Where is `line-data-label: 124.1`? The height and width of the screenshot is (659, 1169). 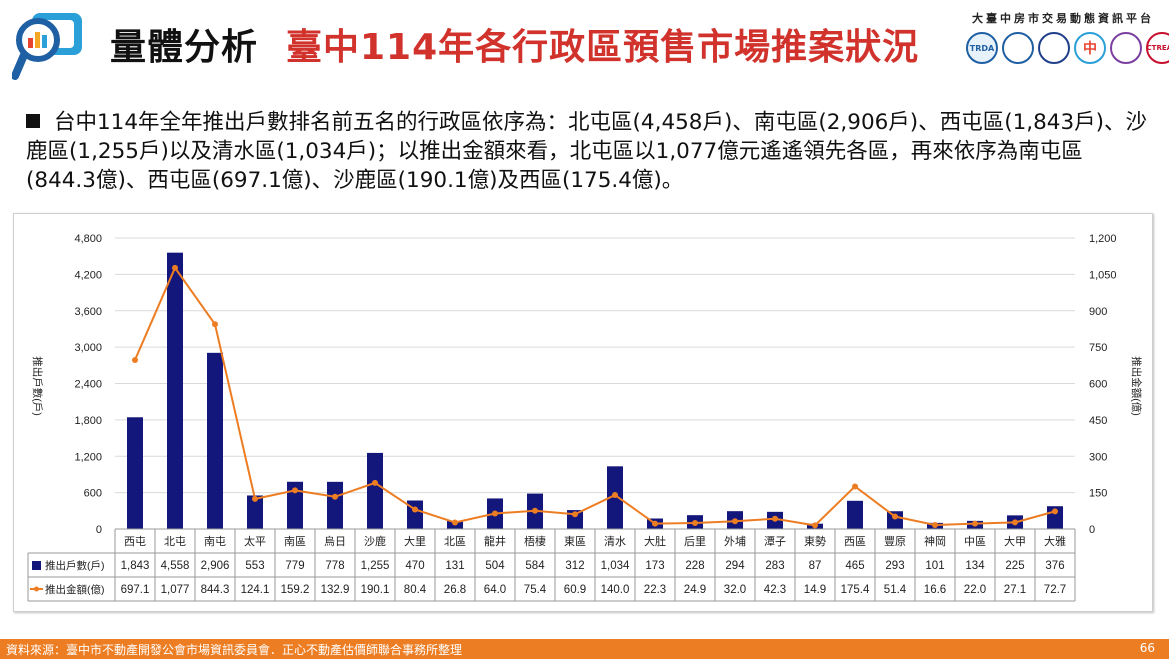
line-data-label: 124.1 is located at coordinates (255, 590).